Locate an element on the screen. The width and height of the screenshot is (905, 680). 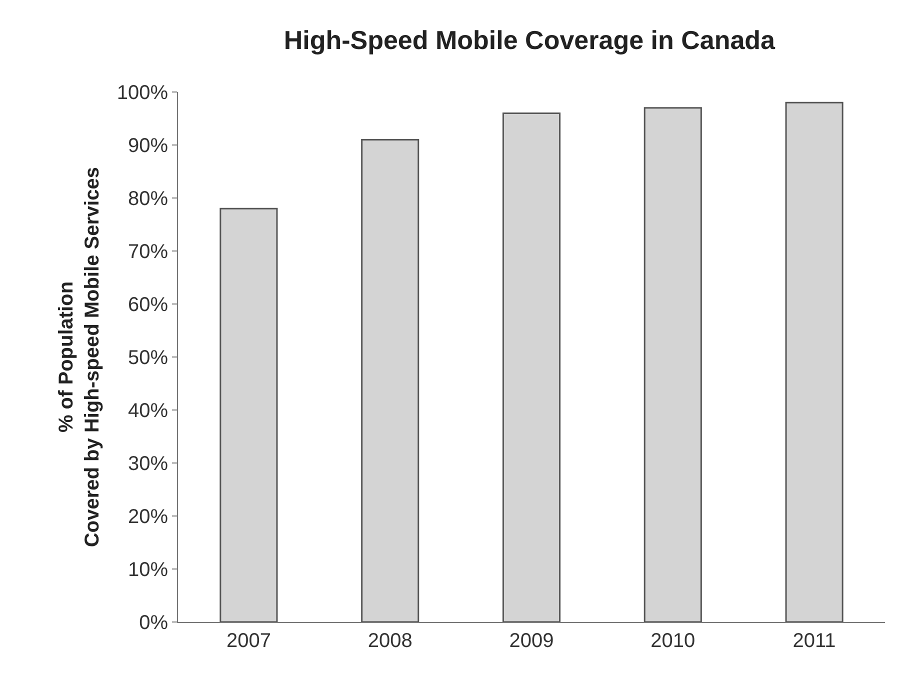
y-tick-label: 20% is located at coordinates (148, 517).